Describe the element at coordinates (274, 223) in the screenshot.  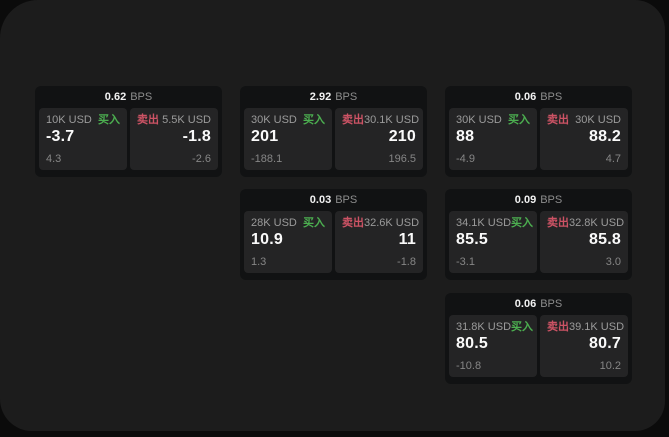
I see `buy-notional: 28K USD` at that location.